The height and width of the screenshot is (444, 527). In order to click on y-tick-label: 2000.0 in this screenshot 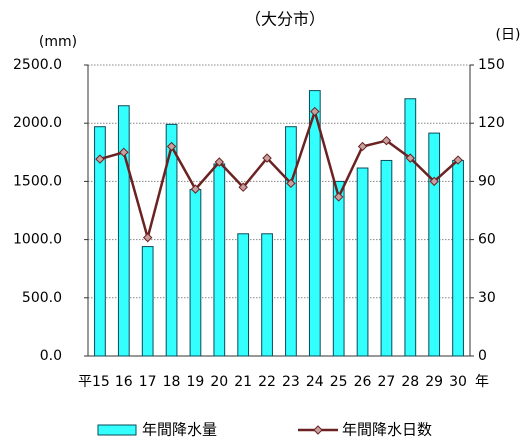, I will do `click(37, 123)`.